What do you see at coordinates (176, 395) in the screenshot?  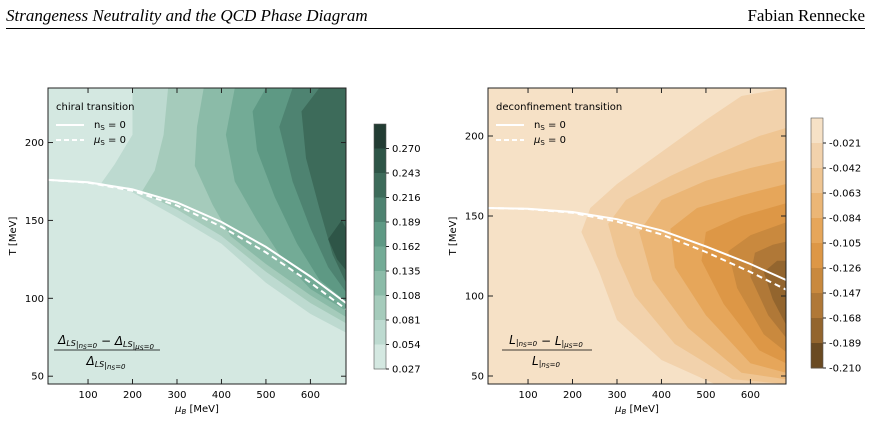 I see `x-tick-label: 300` at bounding box center [176, 395].